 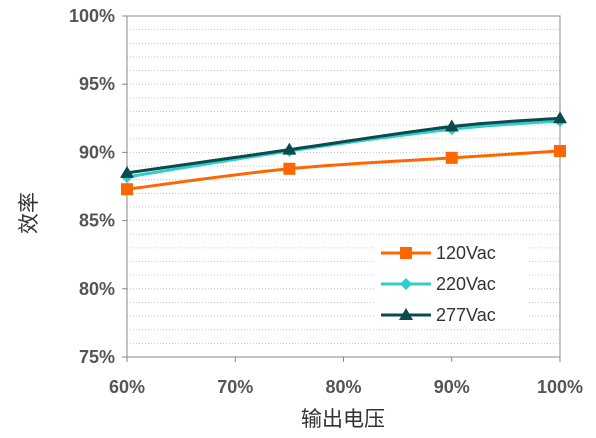 I want to click on x-tick-label: 80%, so click(x=343, y=387).